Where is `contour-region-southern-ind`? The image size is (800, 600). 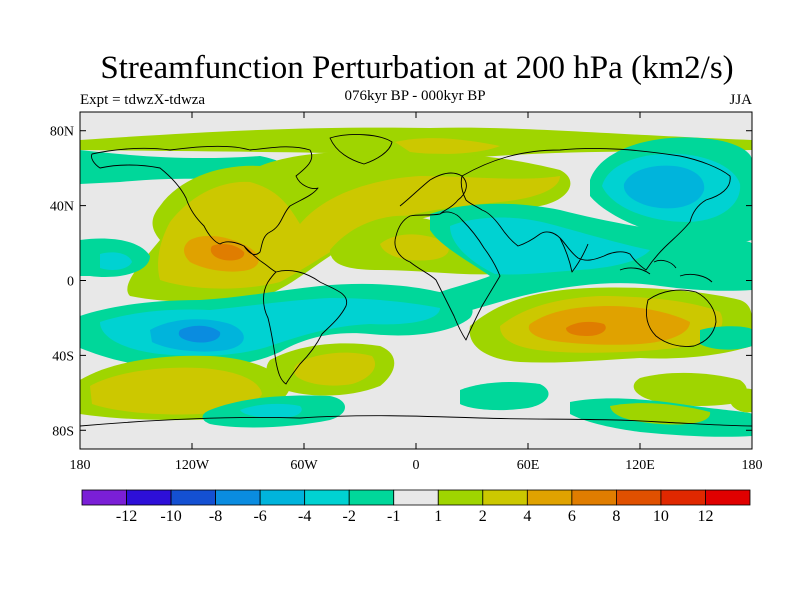 contour-region-southern-ind is located at coordinates (690, 389).